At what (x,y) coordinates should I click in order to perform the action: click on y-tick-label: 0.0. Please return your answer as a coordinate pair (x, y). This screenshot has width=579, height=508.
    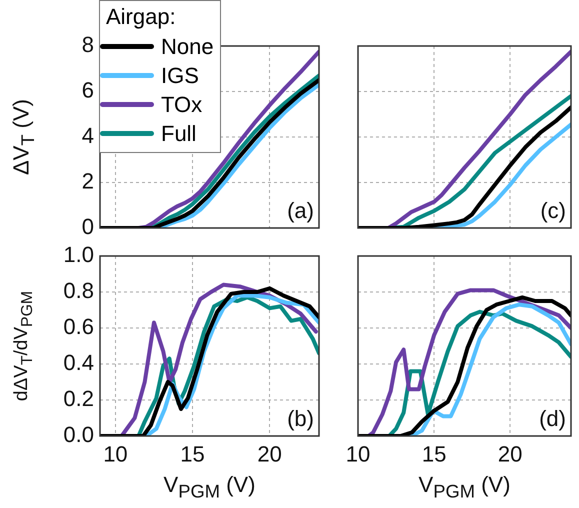
    Looking at the image, I should click on (78, 435).